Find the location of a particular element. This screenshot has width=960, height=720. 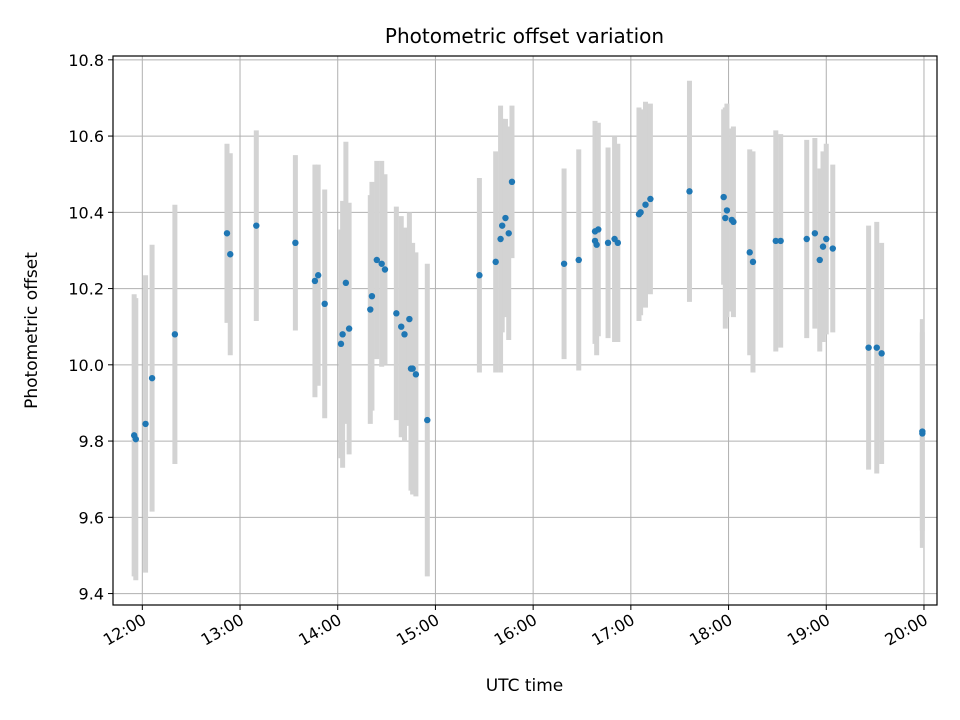

y-tick-label: 10.0 is located at coordinates (86, 365).